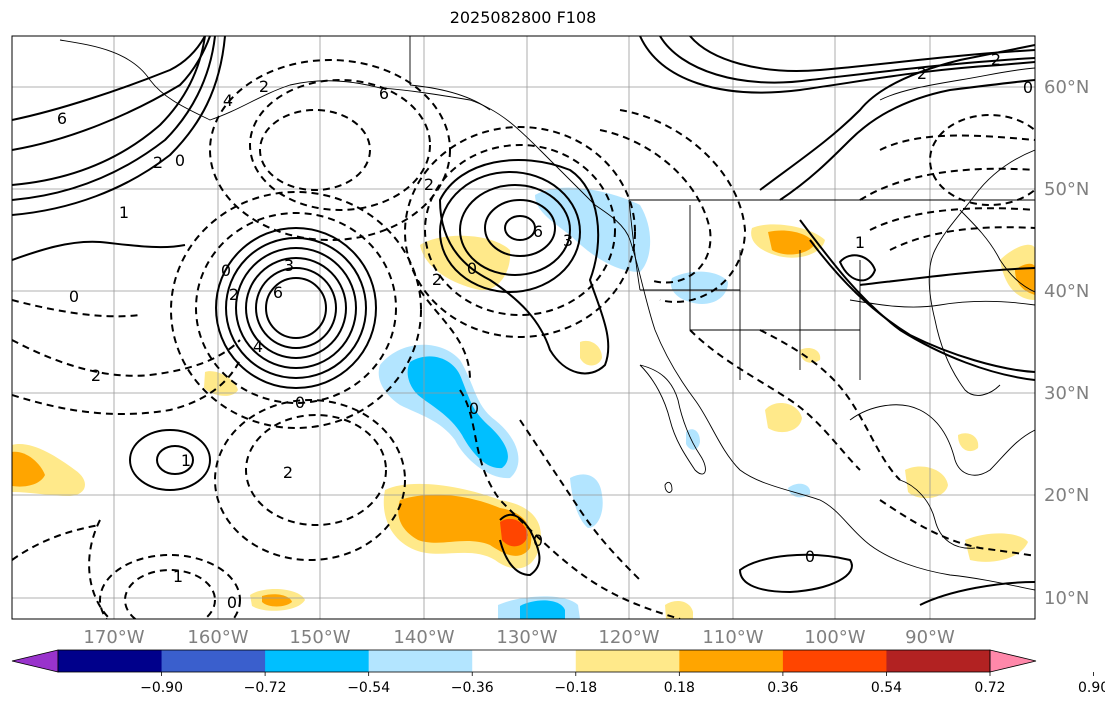  Describe the element at coordinates (161, 688) in the screenshot. I see `colorbar-tick-label: −0.90` at that location.